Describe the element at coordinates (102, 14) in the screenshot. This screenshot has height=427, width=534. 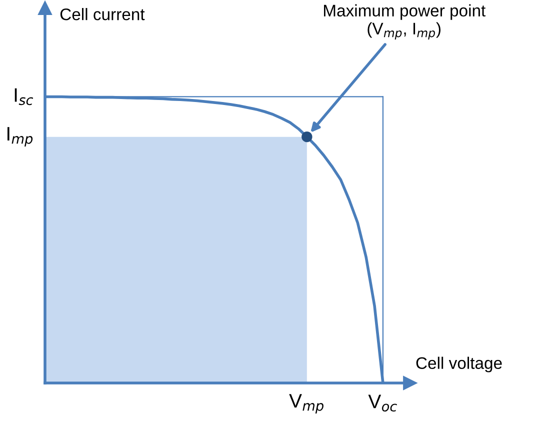
I see `y-axis-title: Cell current` at that location.